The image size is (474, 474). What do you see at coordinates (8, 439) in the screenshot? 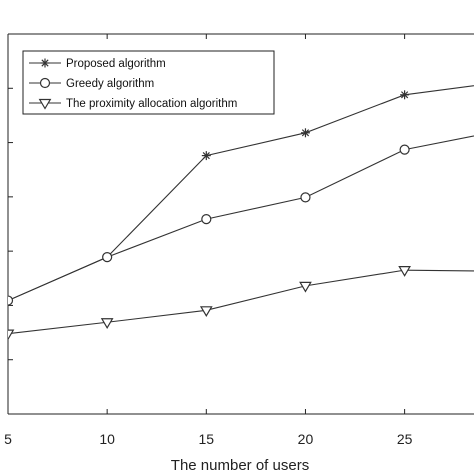
I see `x-tick-label: 5` at bounding box center [8, 439].